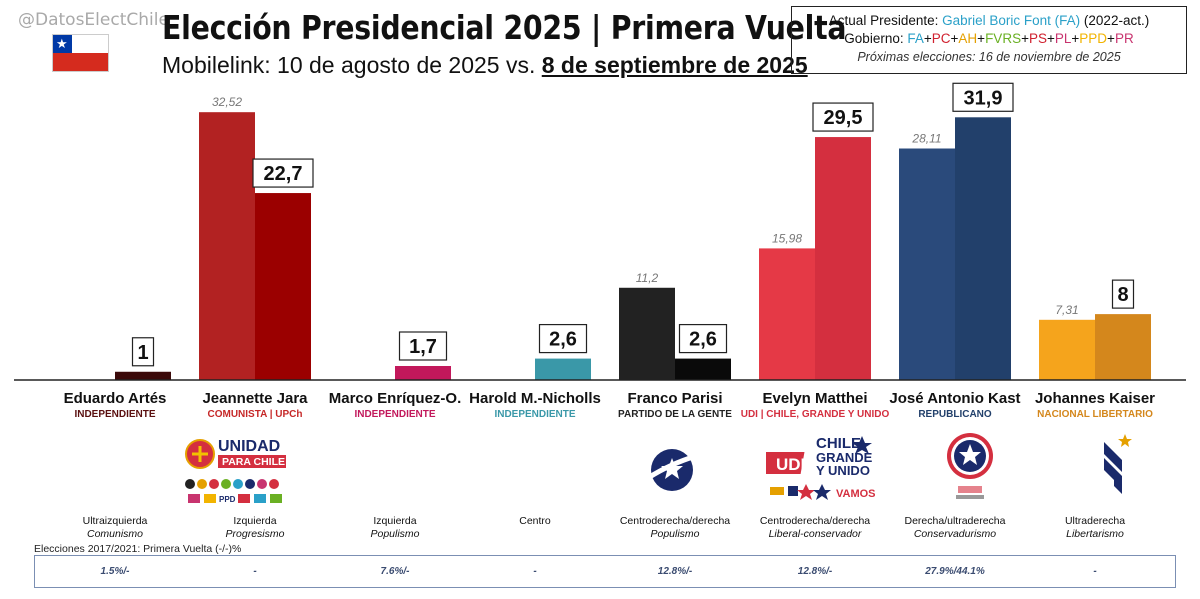 The image size is (1200, 599). I want to click on label-sep-1: 22,7, so click(283, 174).